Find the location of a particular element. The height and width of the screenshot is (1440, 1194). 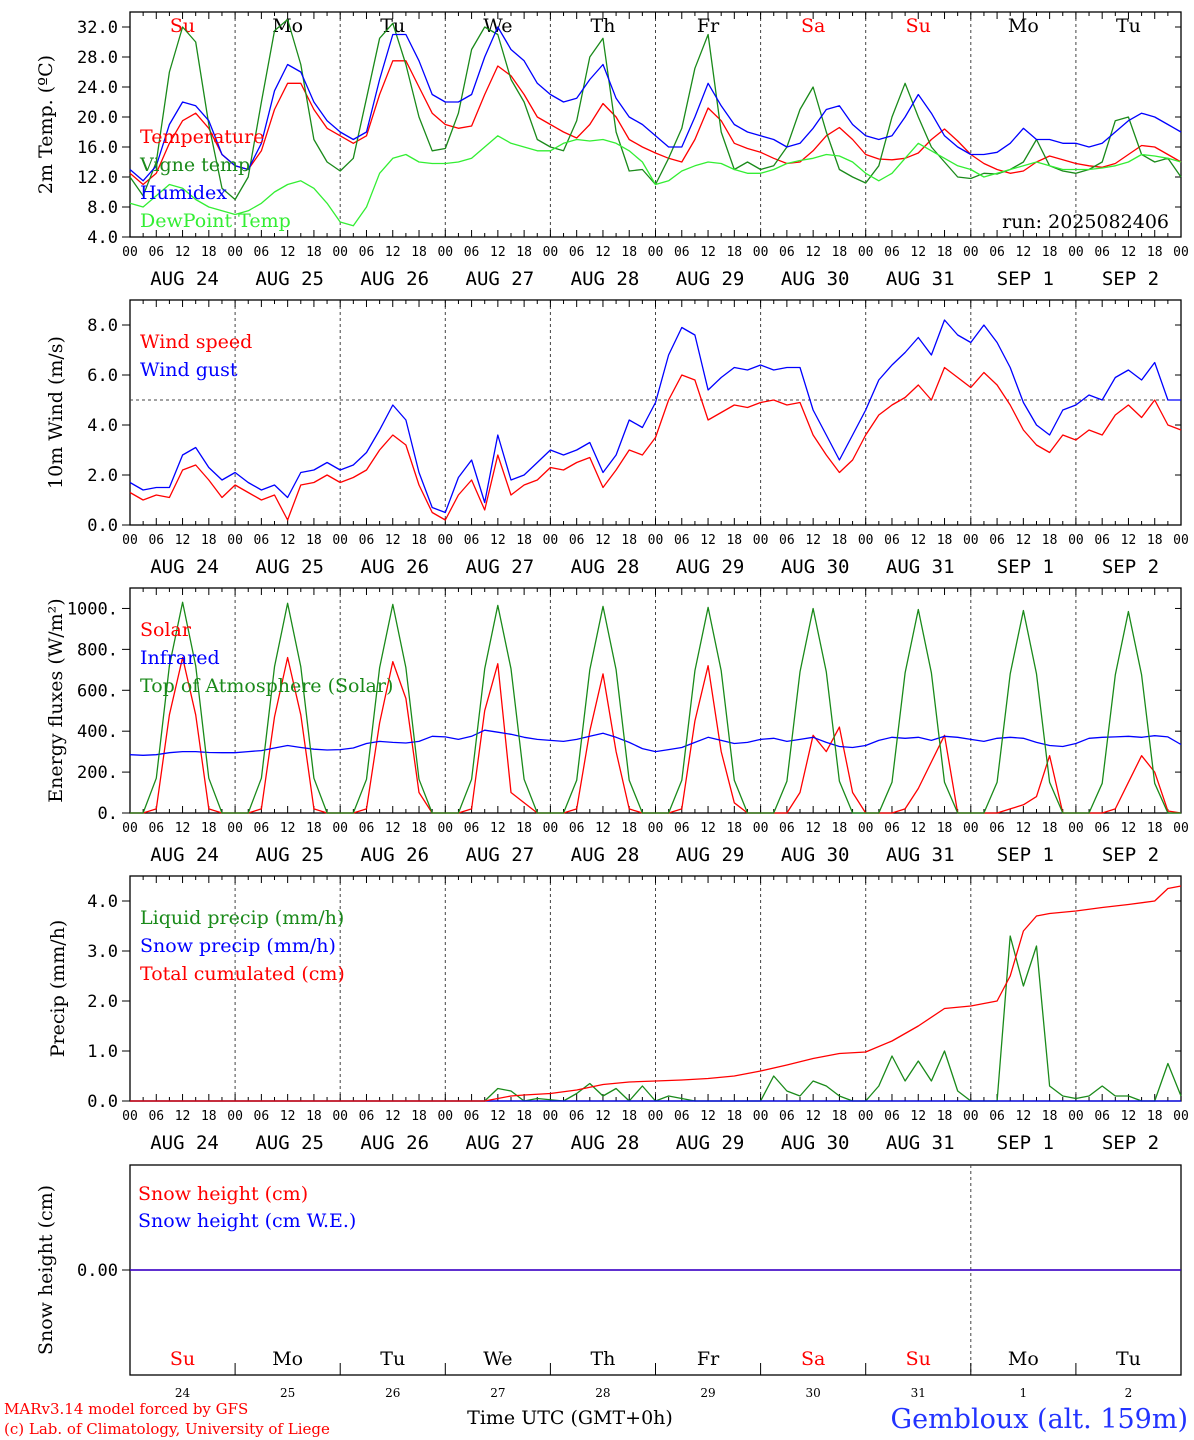

day-name-label: Su is located at coordinates (182, 1359).